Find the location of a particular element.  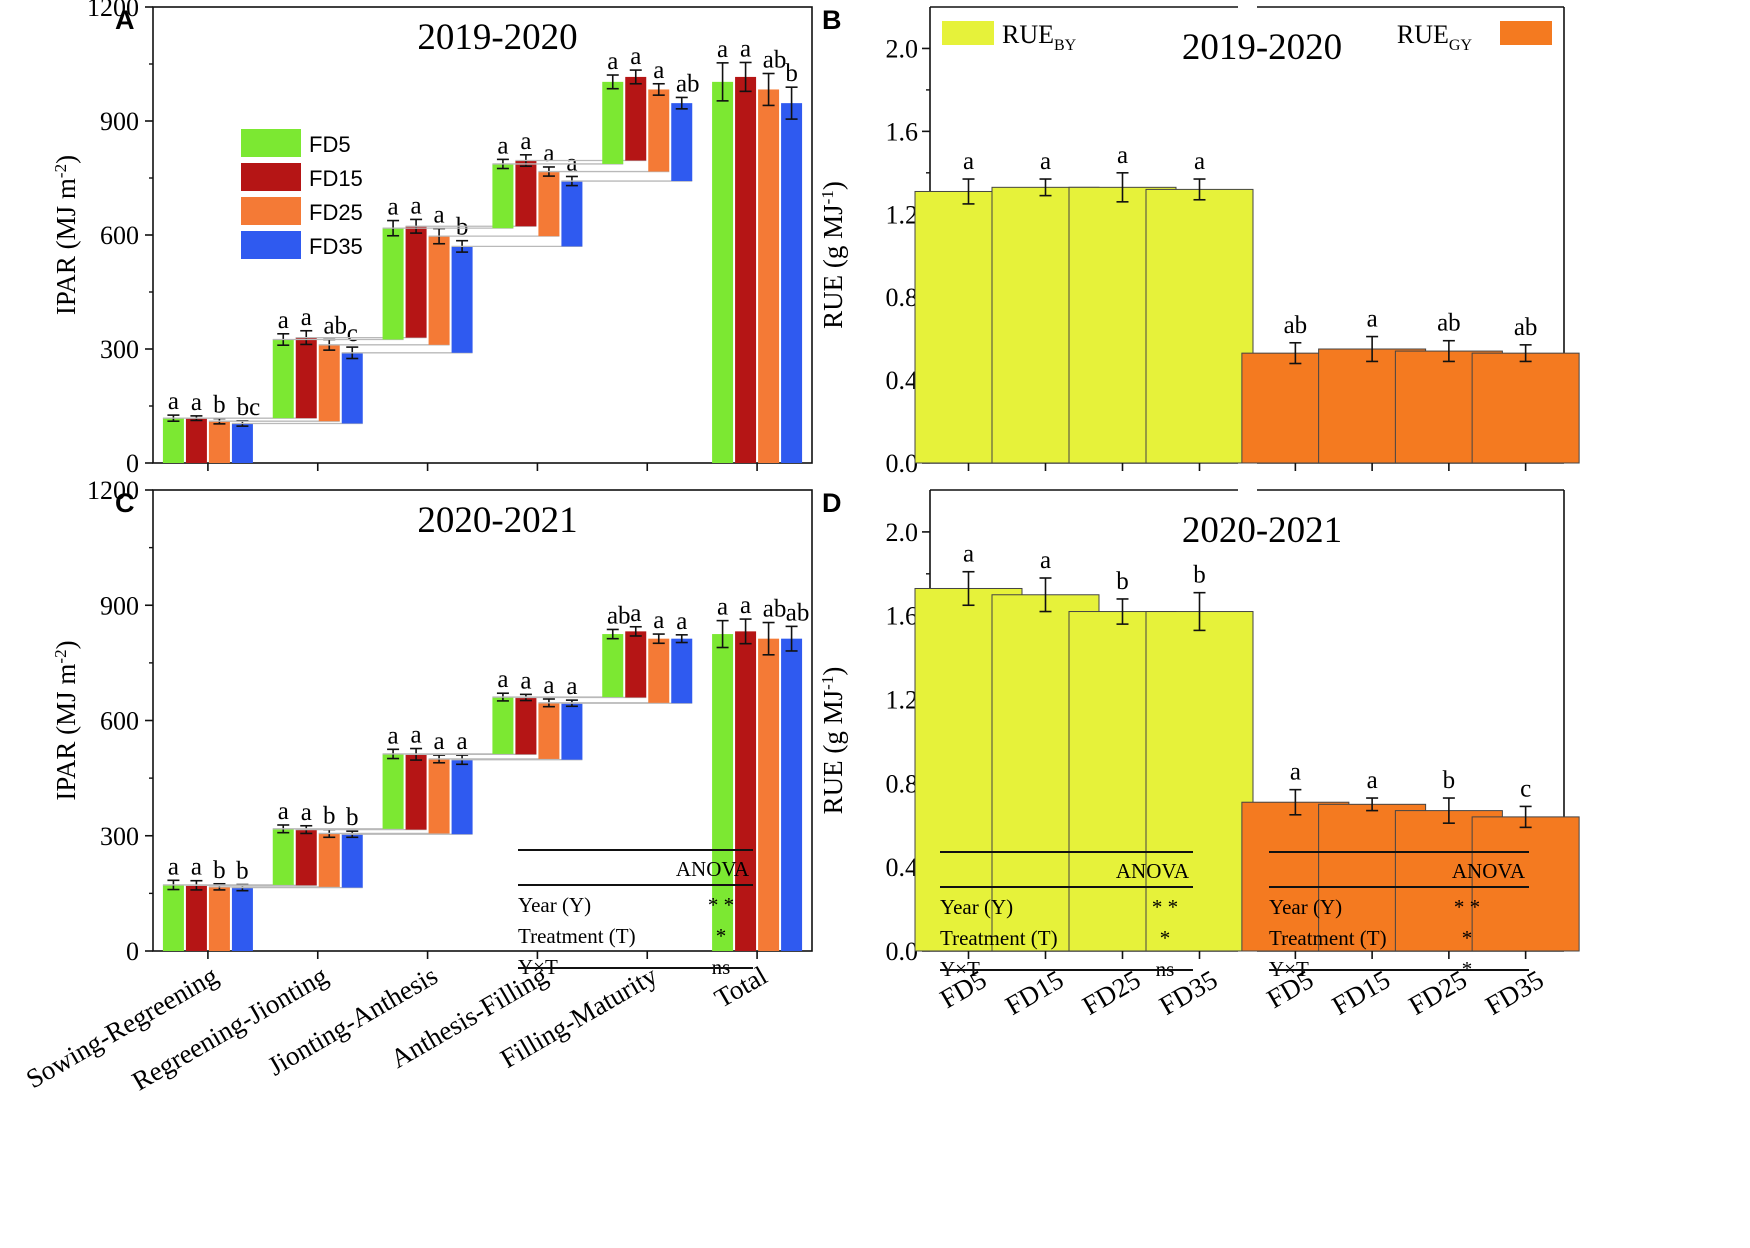

legend-rue-by: RUEBY is located at coordinates (1009, 37).